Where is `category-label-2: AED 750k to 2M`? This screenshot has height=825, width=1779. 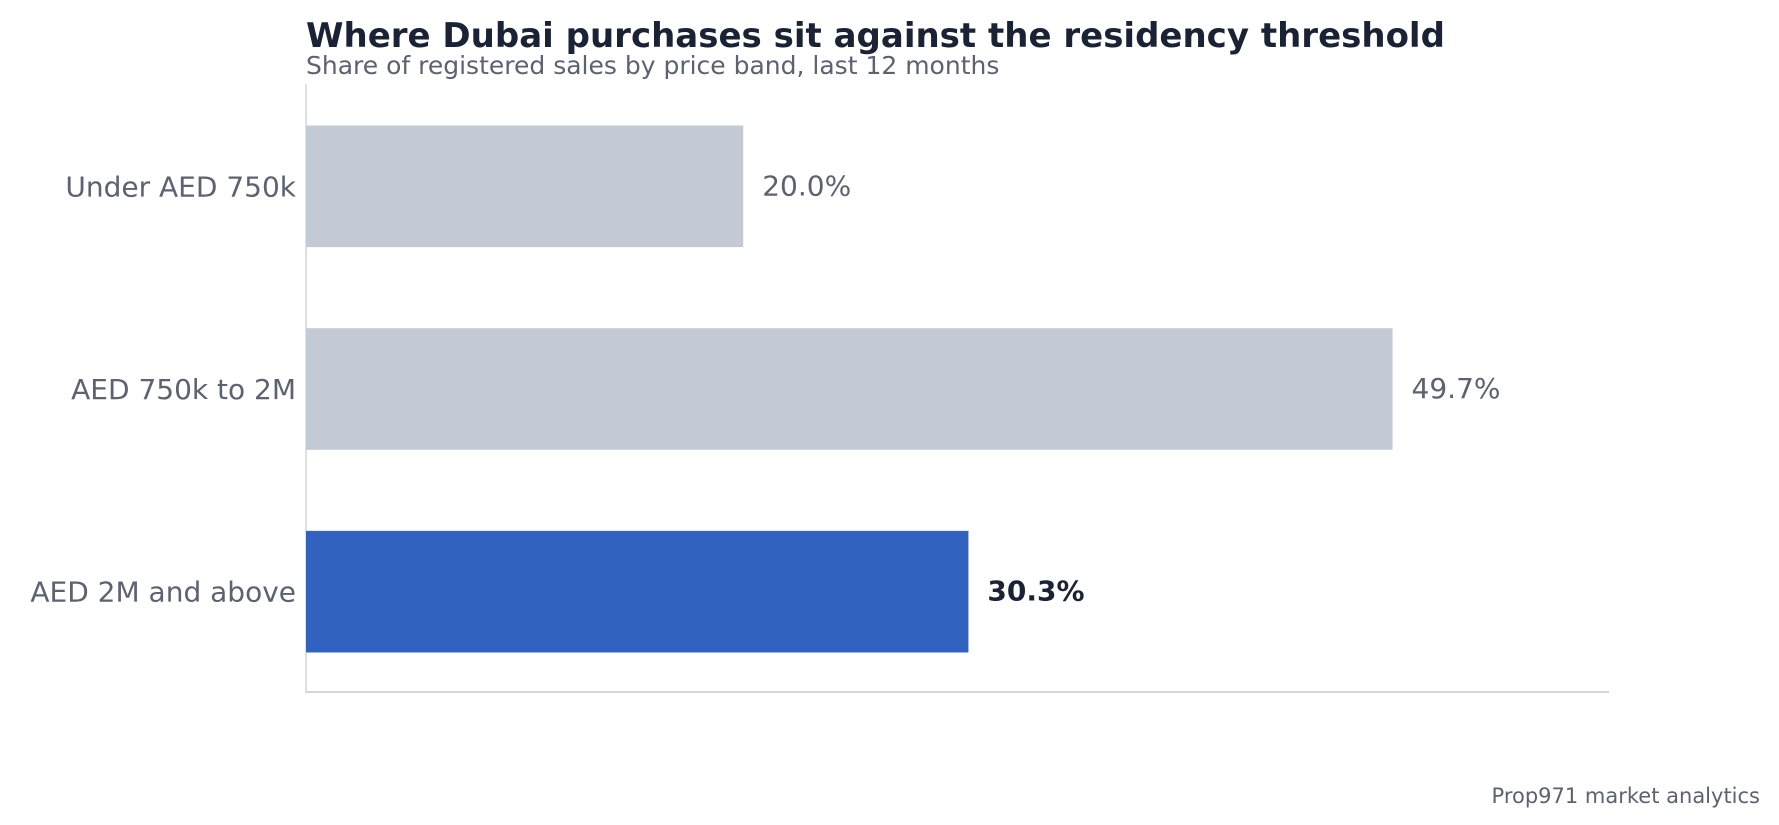 category-label-2: AED 750k to 2M is located at coordinates (183, 389).